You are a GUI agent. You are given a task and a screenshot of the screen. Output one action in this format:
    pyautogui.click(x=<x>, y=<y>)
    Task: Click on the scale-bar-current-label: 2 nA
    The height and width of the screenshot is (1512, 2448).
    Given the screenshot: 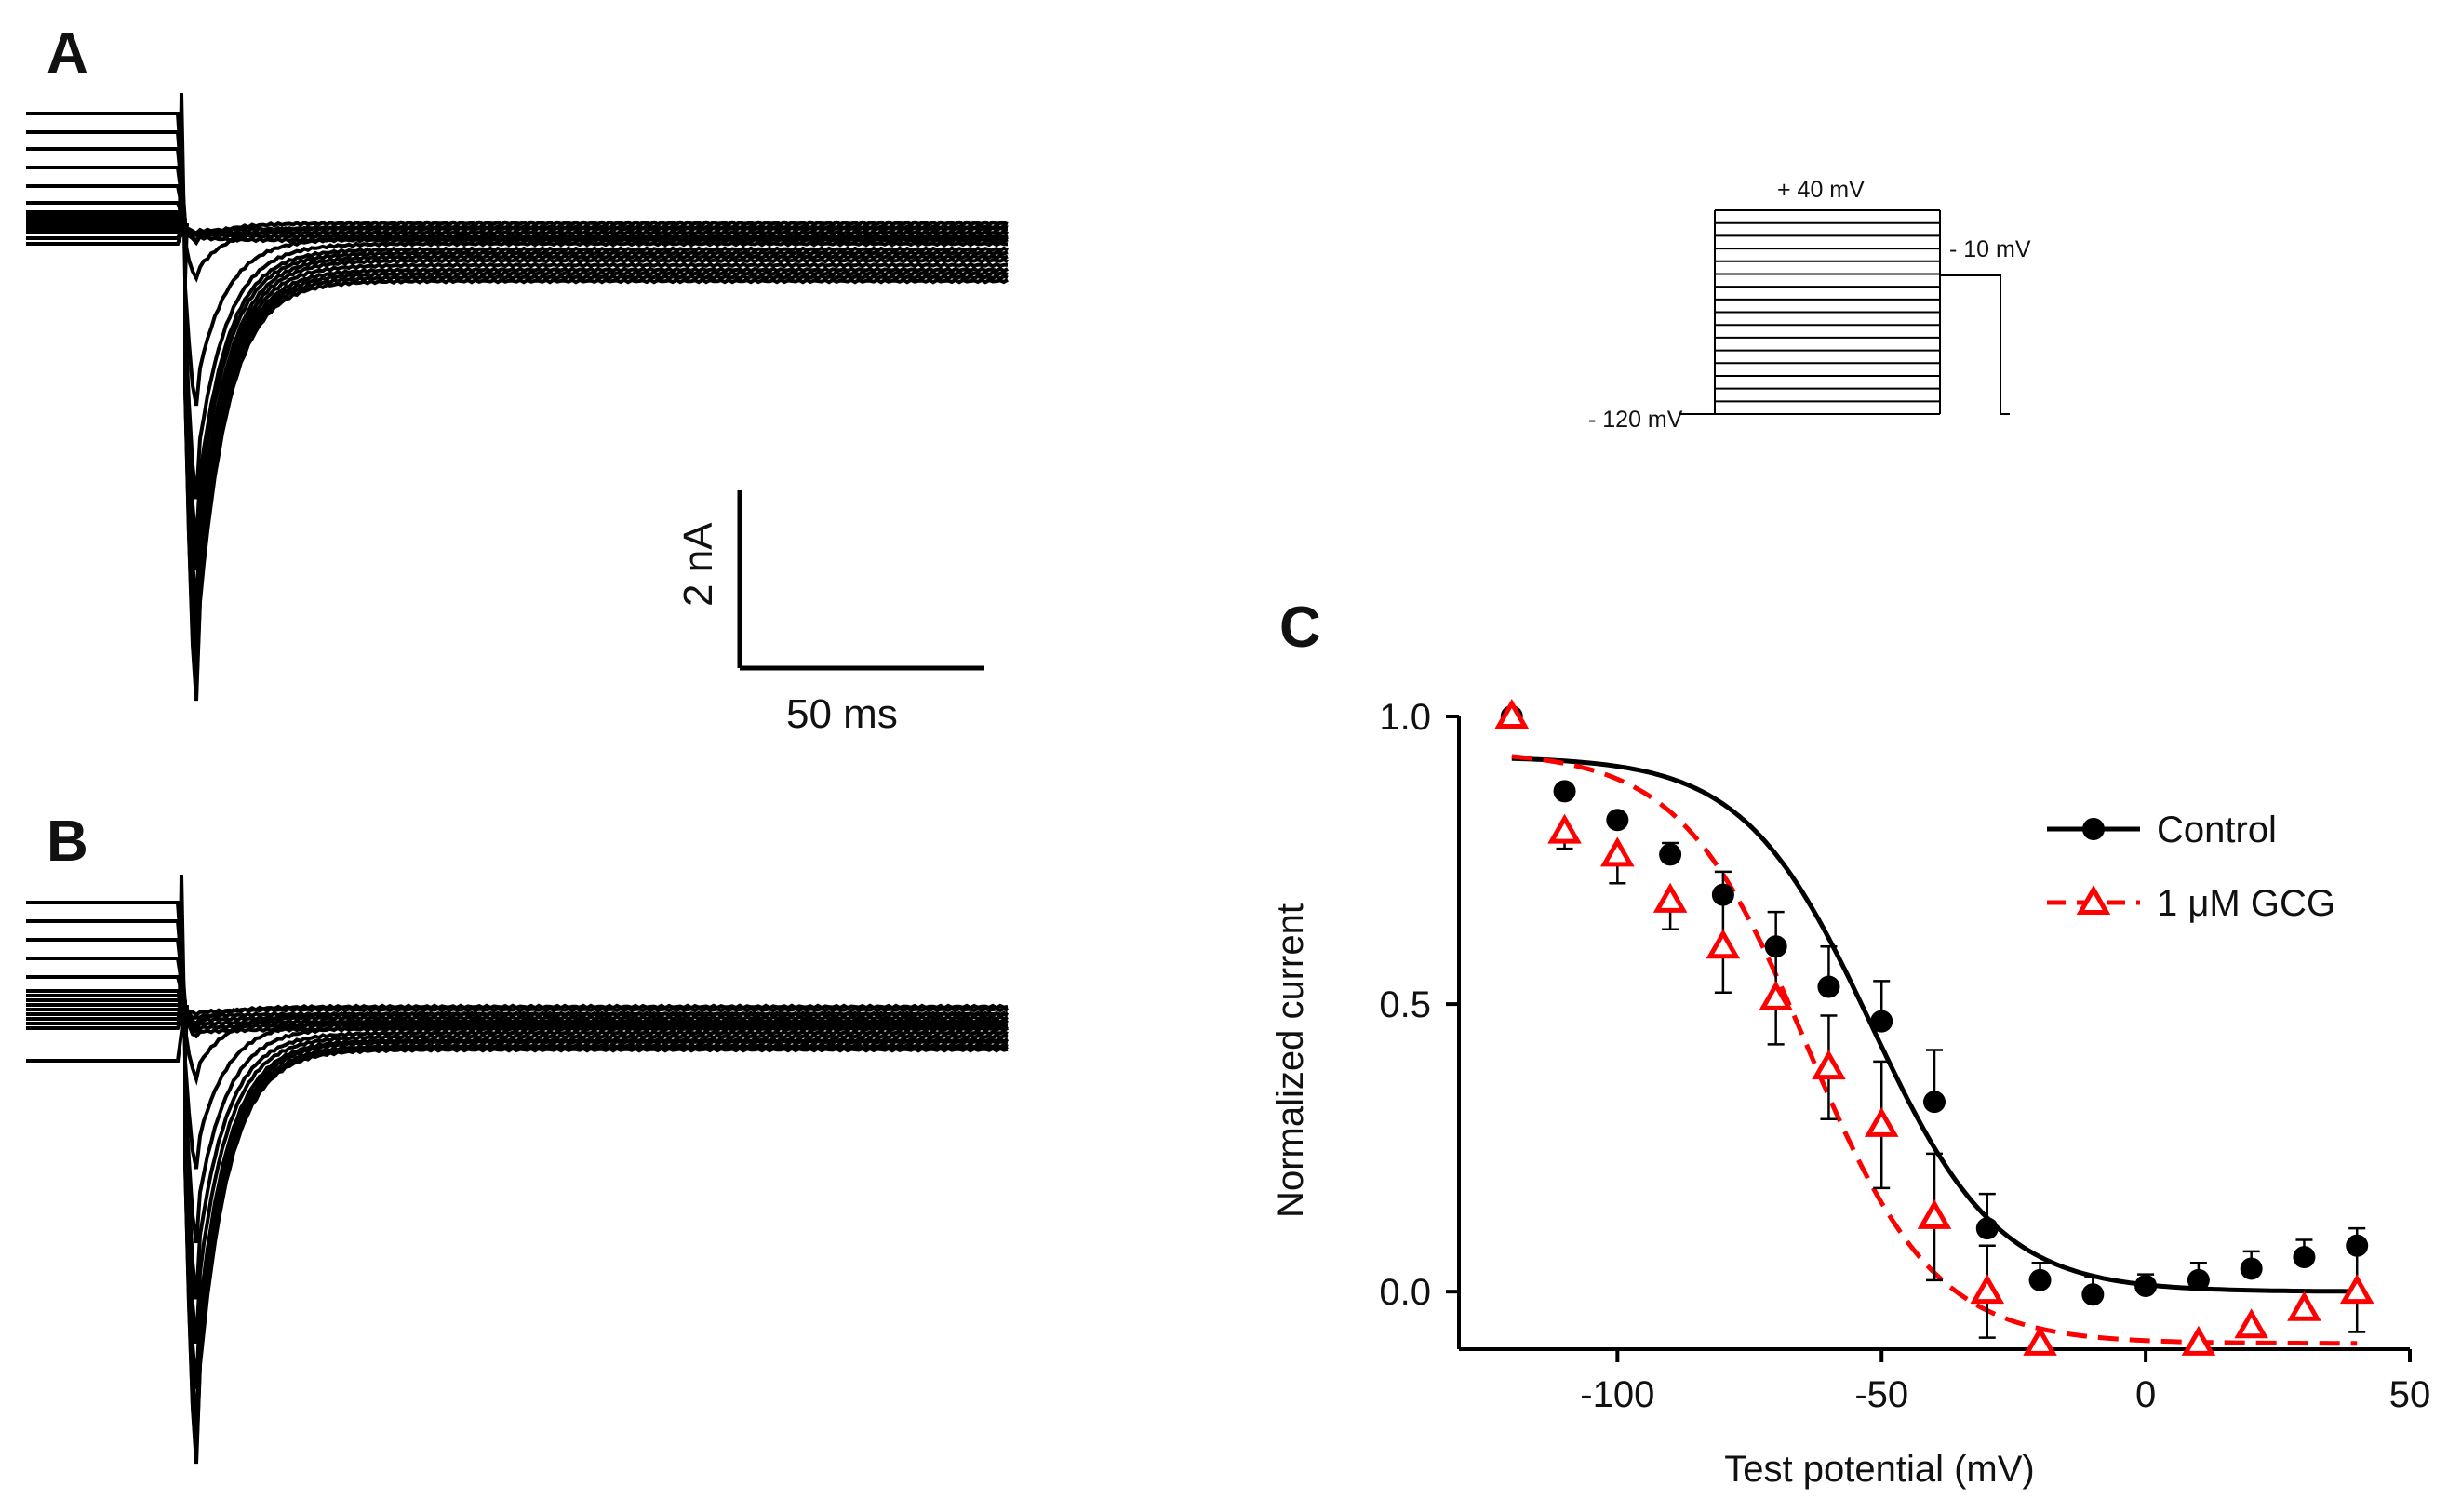 What is the action you would take?
    pyautogui.click(x=698, y=564)
    